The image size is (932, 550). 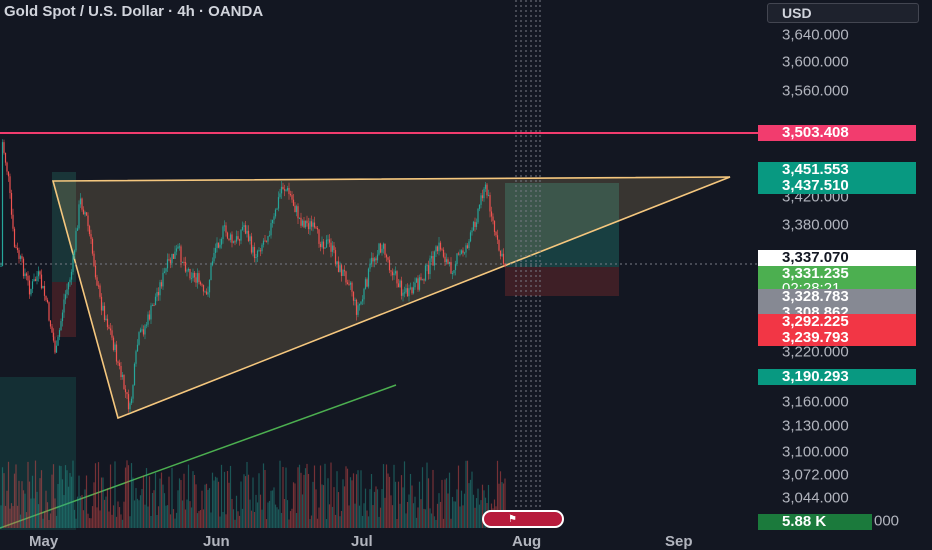 What do you see at coordinates (216, 541) in the screenshot?
I see `time-label: Jun` at bounding box center [216, 541].